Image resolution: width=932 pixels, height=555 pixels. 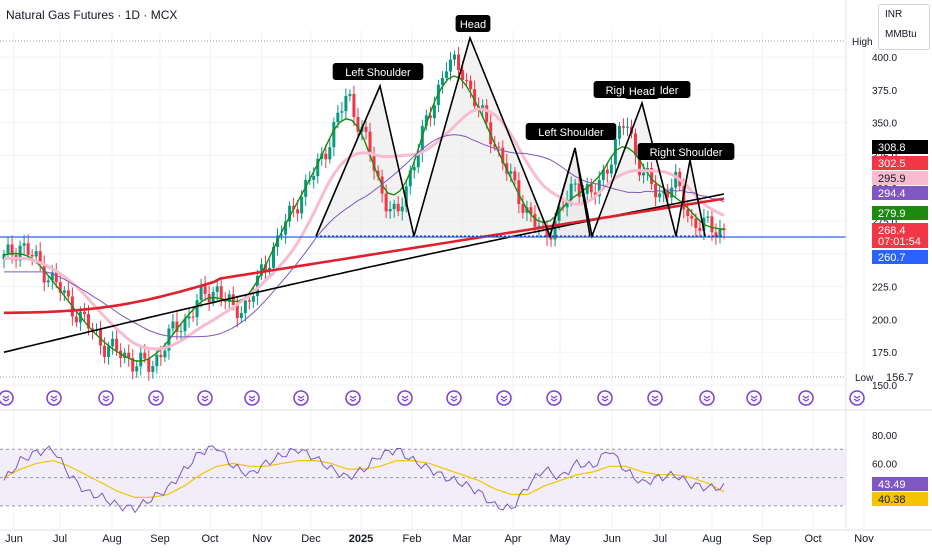 I want to click on price-tag-0: 308.8, so click(x=892, y=148).